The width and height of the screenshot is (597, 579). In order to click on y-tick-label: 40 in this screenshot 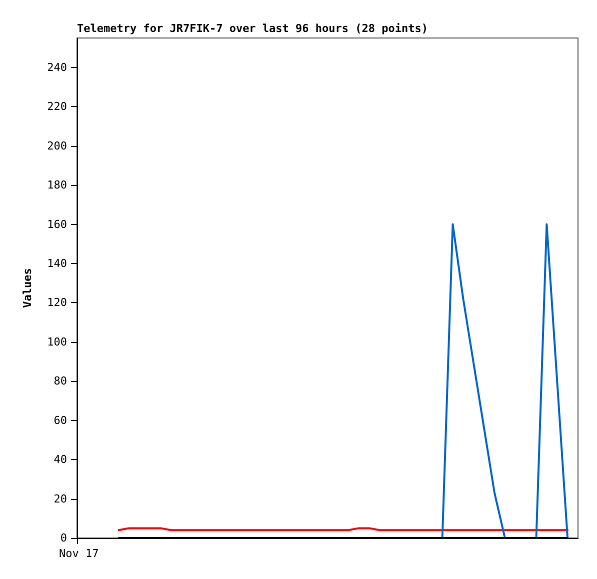, I will do `click(60, 459)`.